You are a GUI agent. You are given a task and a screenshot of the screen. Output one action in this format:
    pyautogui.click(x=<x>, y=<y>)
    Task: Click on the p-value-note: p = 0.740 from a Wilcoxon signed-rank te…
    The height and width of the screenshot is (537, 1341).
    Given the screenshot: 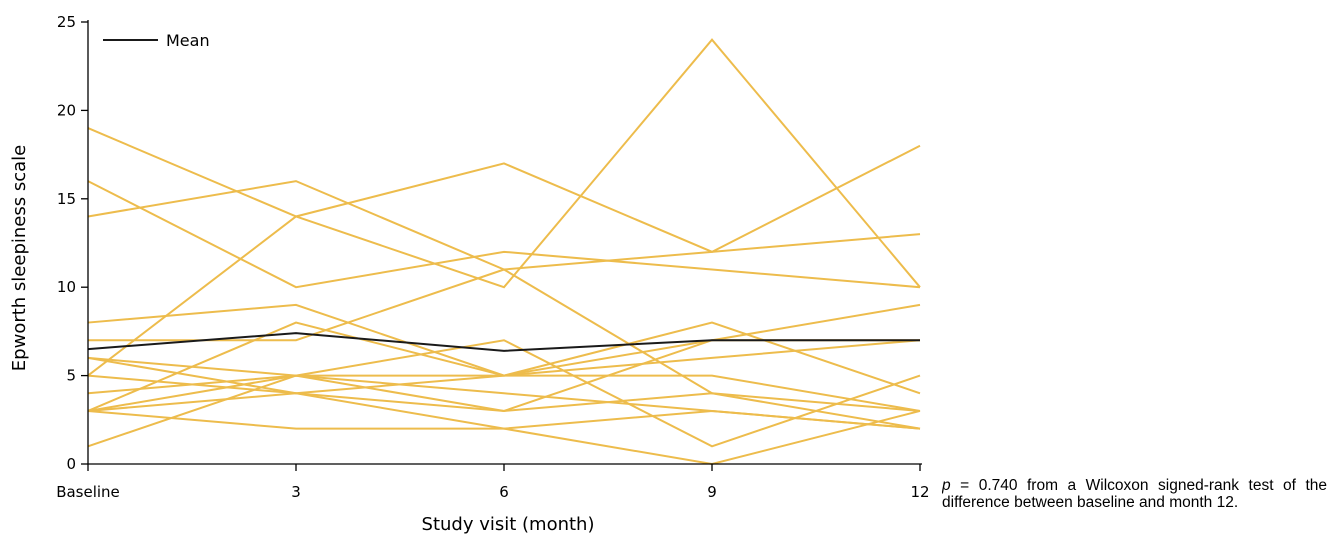 What is the action you would take?
    pyautogui.click(x=1134, y=507)
    